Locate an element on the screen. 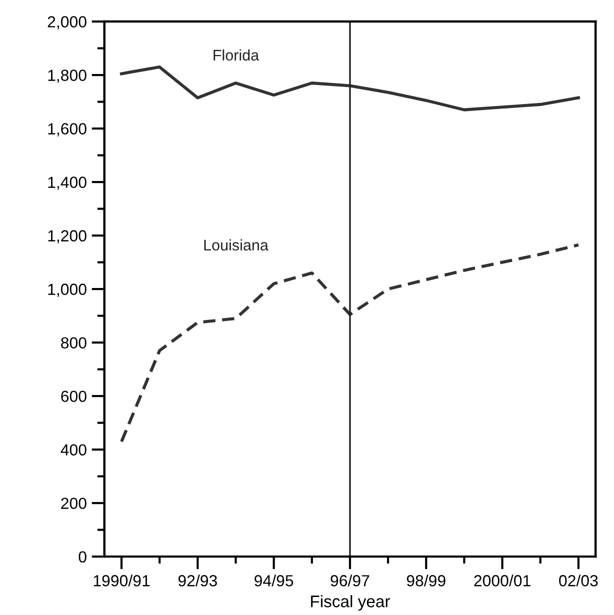 The image size is (614, 615). x-tick-label: 2000/01 is located at coordinates (502, 580).